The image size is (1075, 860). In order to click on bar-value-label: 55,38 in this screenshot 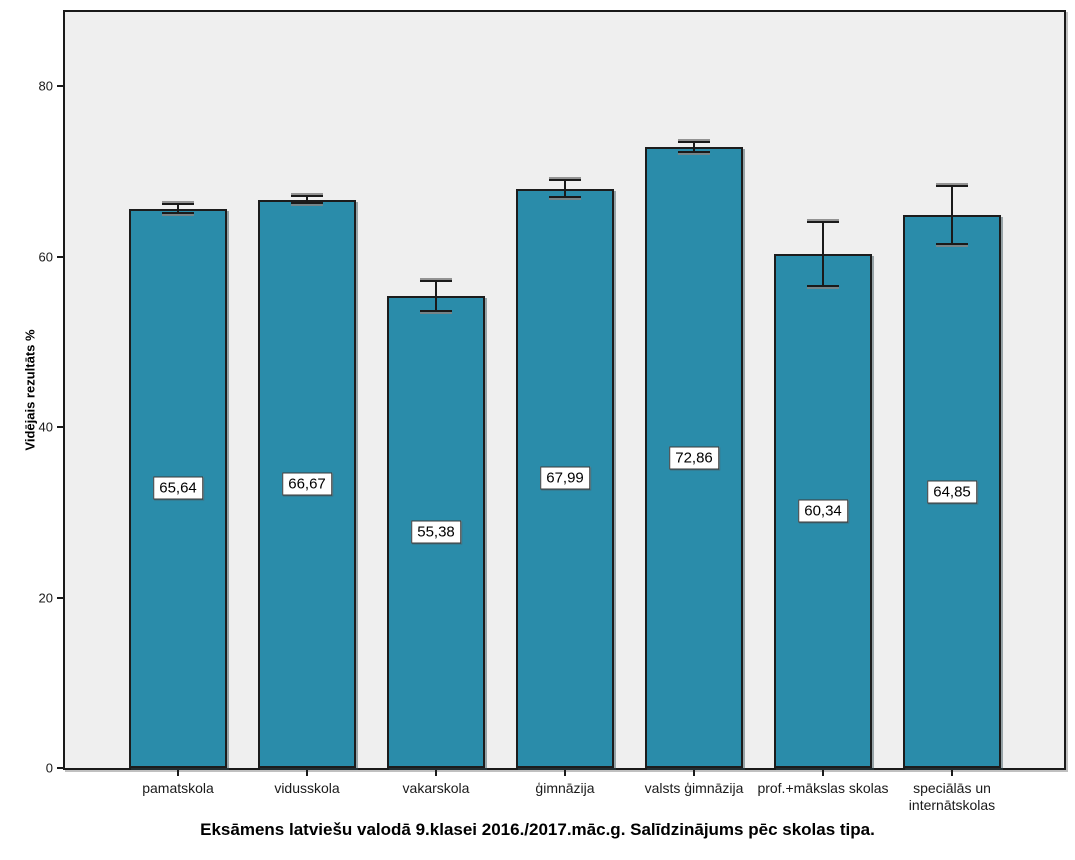, I will do `click(436, 532)`.